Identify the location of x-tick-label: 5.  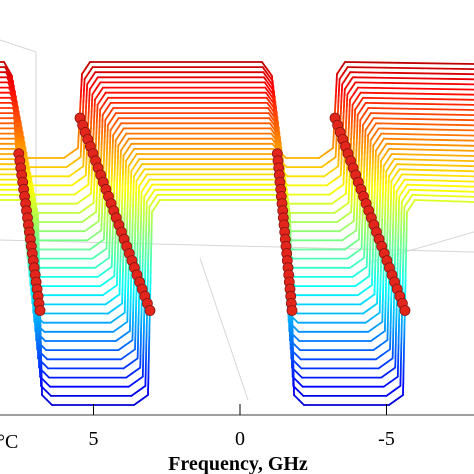
(94, 439).